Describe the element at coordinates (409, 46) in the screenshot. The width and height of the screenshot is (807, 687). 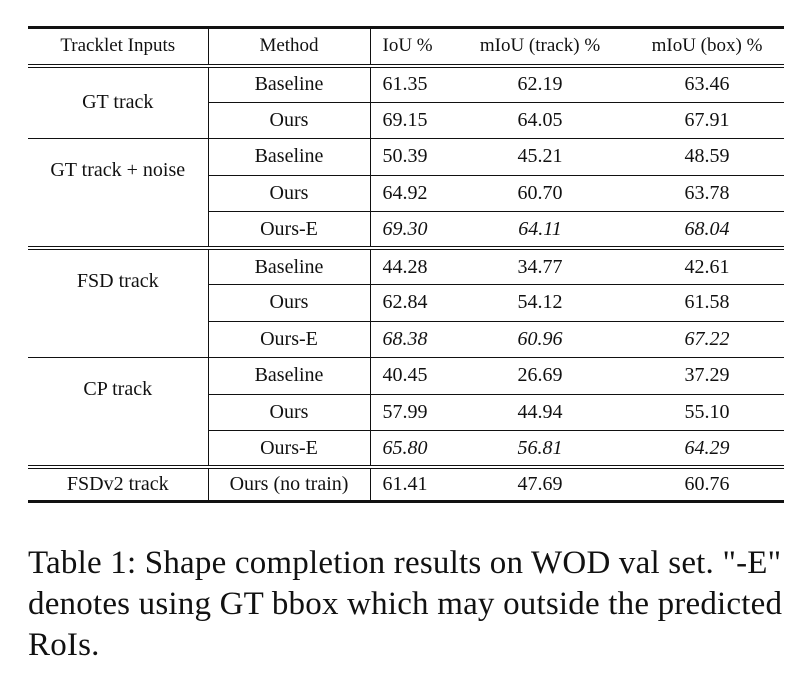
I see `header-iou: IoU %` at that location.